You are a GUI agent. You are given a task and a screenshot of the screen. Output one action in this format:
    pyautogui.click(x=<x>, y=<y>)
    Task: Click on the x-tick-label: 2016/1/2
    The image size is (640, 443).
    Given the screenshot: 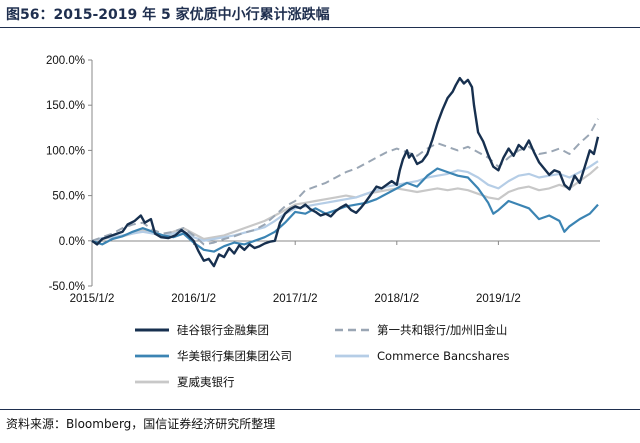 What is the action you would take?
    pyautogui.click(x=193, y=299)
    